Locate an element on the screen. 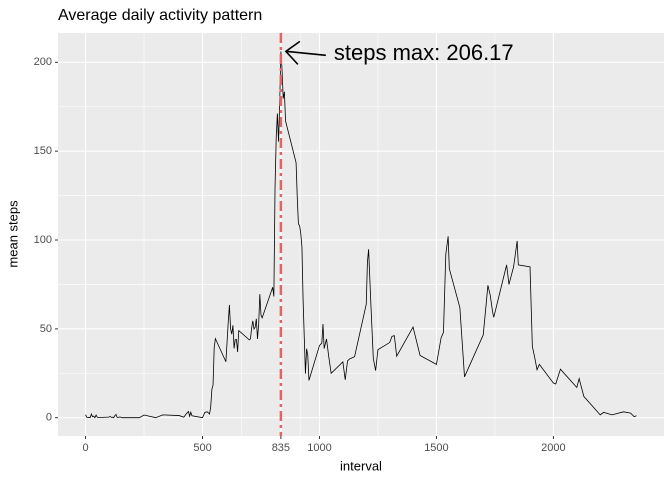 This screenshot has width=672, height=480. x-tick-label: 835 is located at coordinates (281, 448).